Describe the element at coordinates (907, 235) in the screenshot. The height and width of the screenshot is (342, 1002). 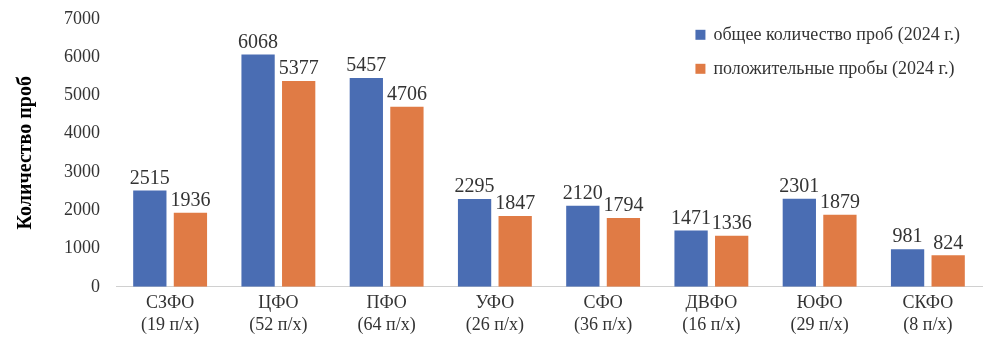
I see `data-label: 981` at that location.